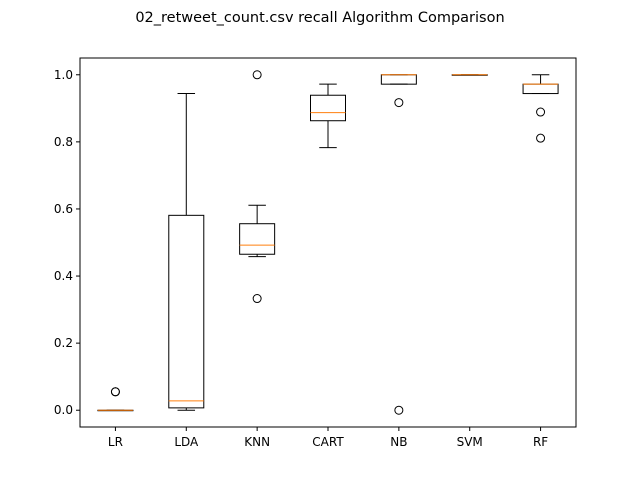 This screenshot has height=480, width=640. Describe the element at coordinates (63, 276) in the screenshot. I see `y-tick-label: 0.4` at that location.